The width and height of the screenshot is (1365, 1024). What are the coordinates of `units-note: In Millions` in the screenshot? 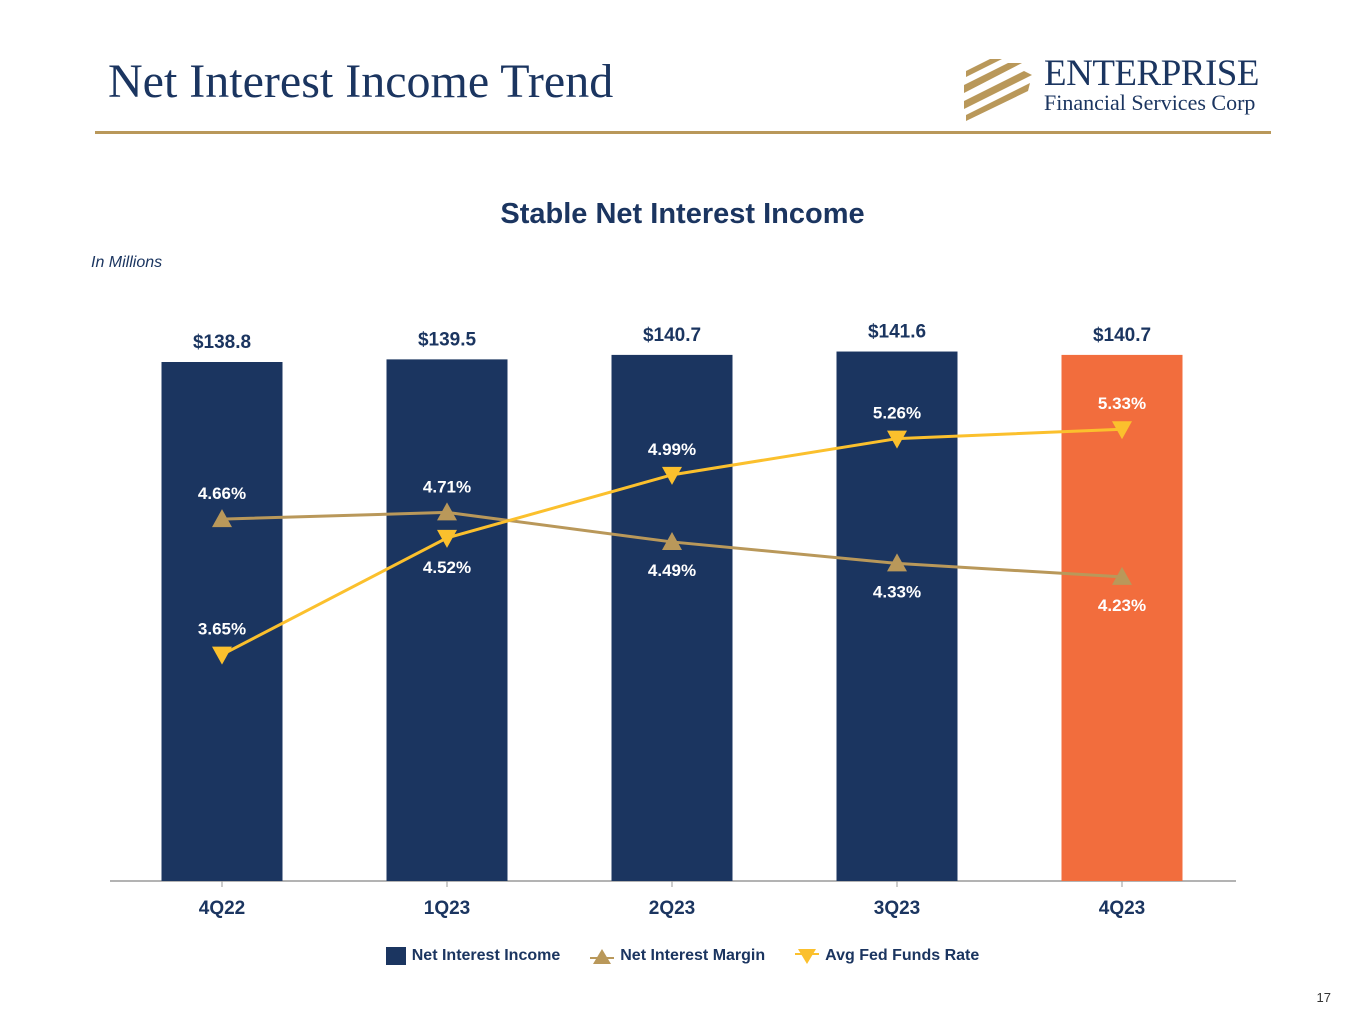 It's located at (127, 262).